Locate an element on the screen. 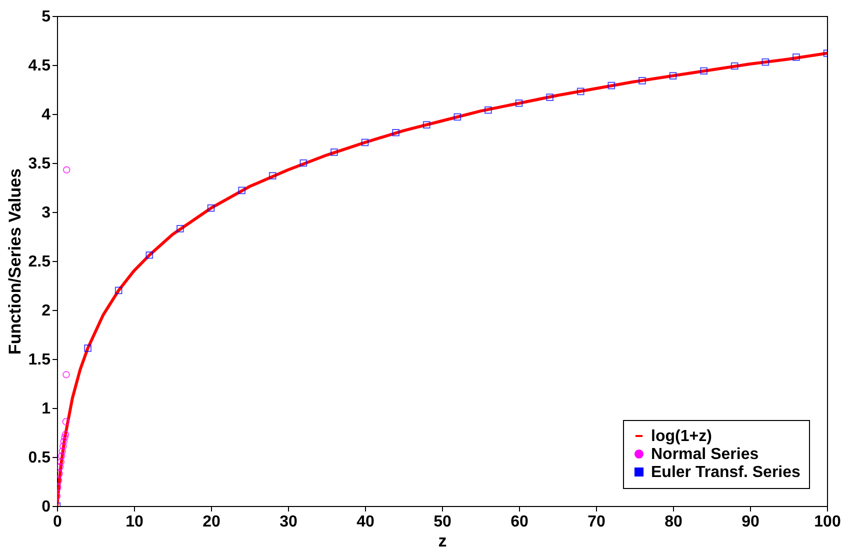 The height and width of the screenshot is (558, 859). x-tick-label: 10 is located at coordinates (135, 522).